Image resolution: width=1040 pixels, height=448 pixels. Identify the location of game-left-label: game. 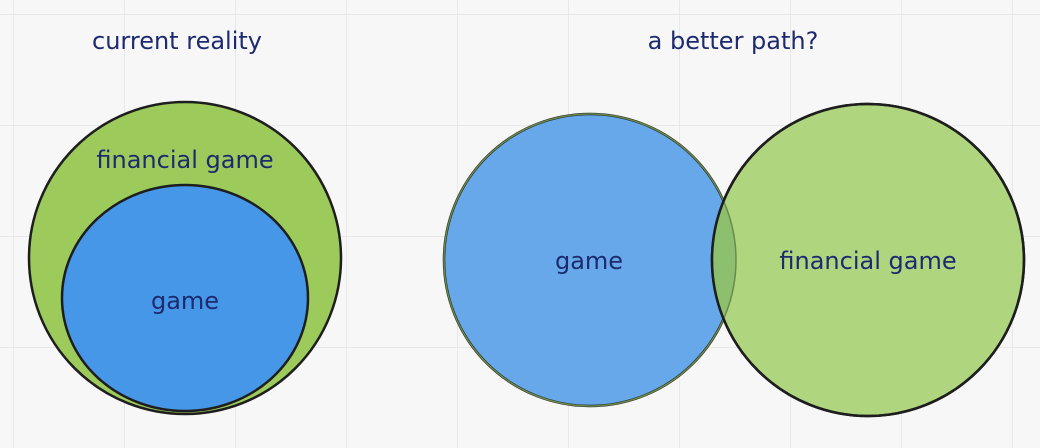
(589, 261).